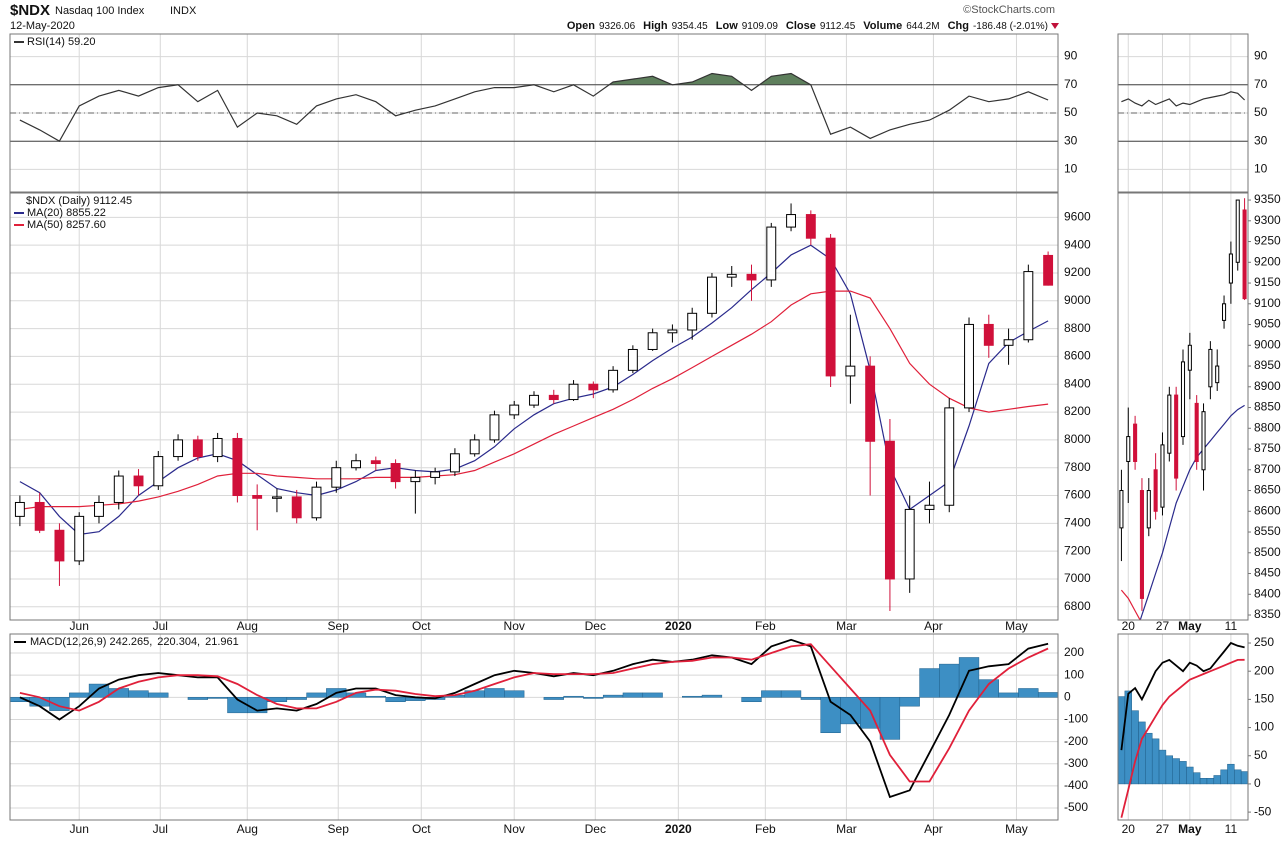 This screenshot has width=1283, height=842. What do you see at coordinates (765, 829) in the screenshot?
I see `x-tick-label: Feb` at bounding box center [765, 829].